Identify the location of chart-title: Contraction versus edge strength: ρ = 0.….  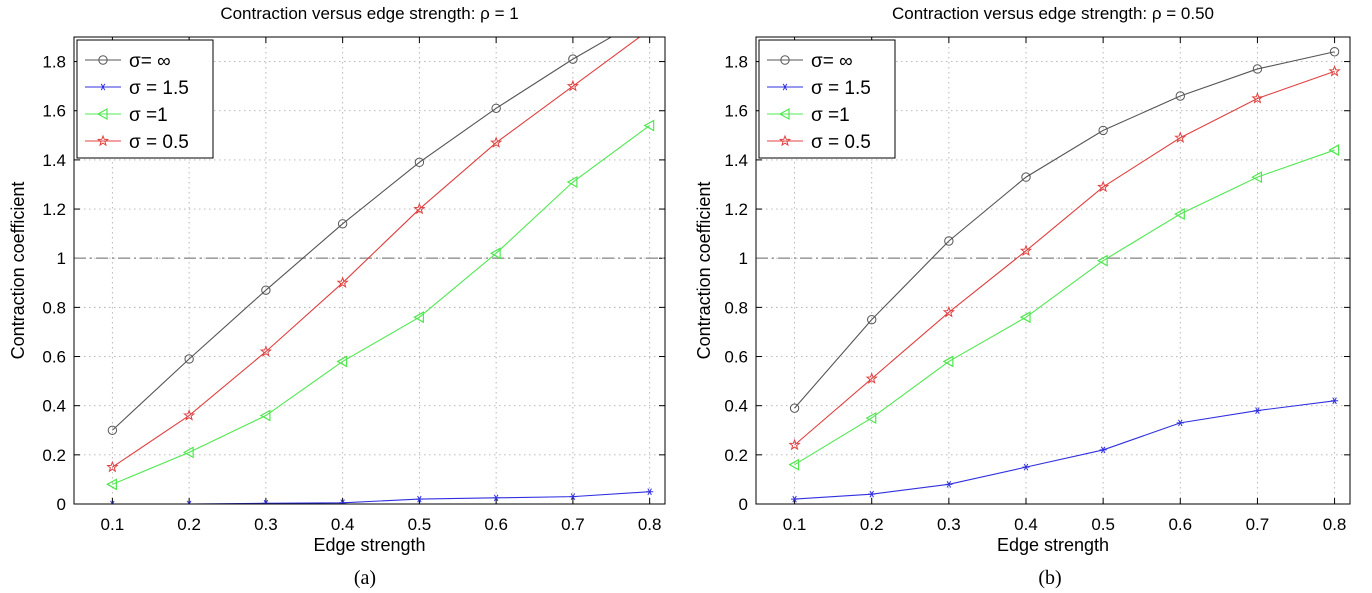
(1053, 13).